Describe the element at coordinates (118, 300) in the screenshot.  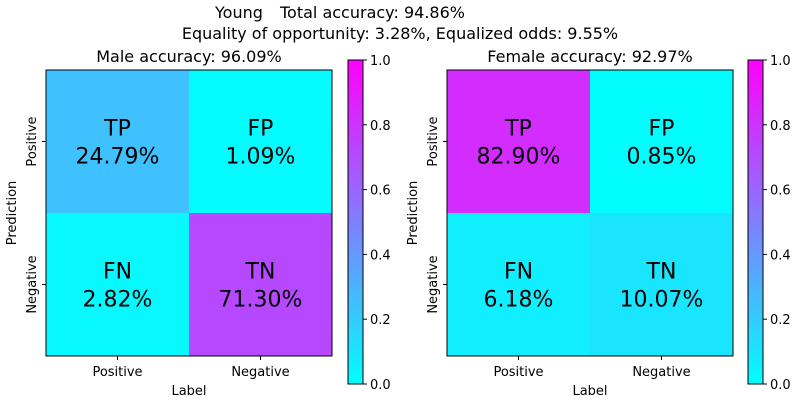
I see `cell-value-label: 2.82%` at that location.